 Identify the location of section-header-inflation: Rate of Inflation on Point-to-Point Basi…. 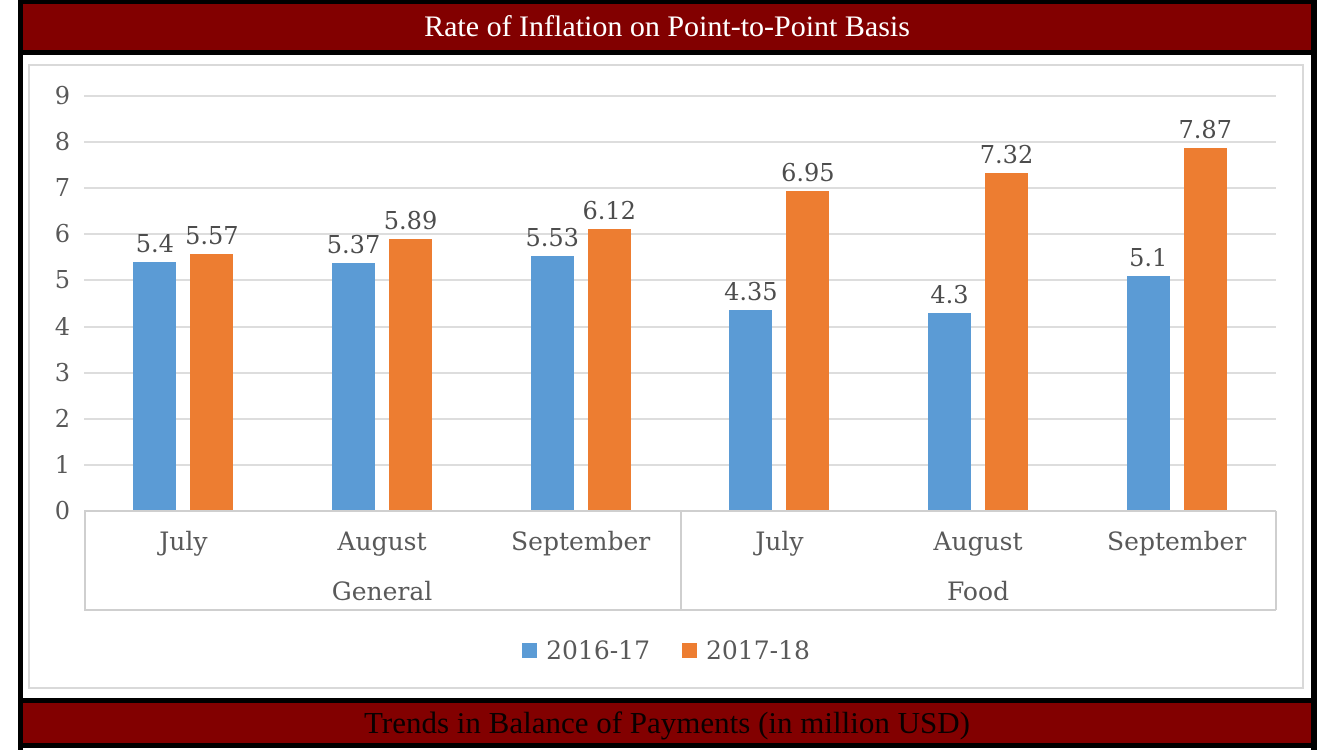
(667, 29).